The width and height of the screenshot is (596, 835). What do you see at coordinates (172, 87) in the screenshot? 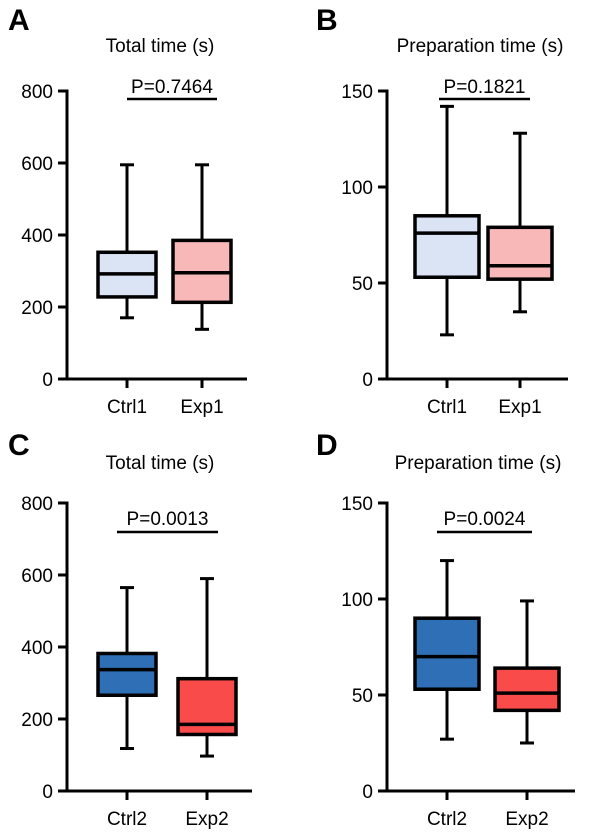
I see `p-value-label: P=0.7464` at bounding box center [172, 87].